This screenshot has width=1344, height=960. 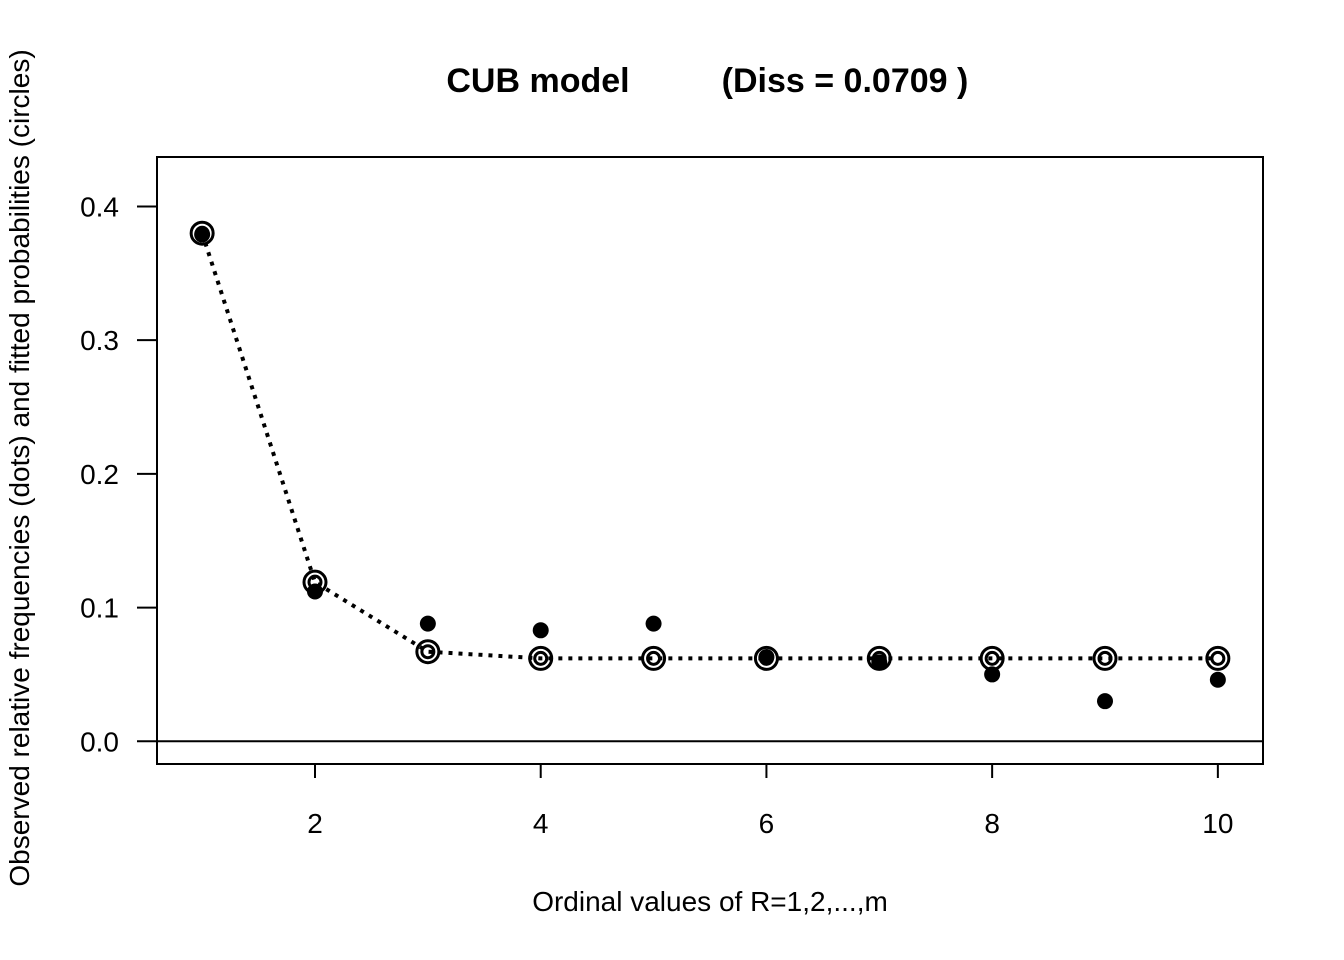 What do you see at coordinates (845, 81) in the screenshot?
I see `chart-title-diss: (Diss = 0.0709 )` at bounding box center [845, 81].